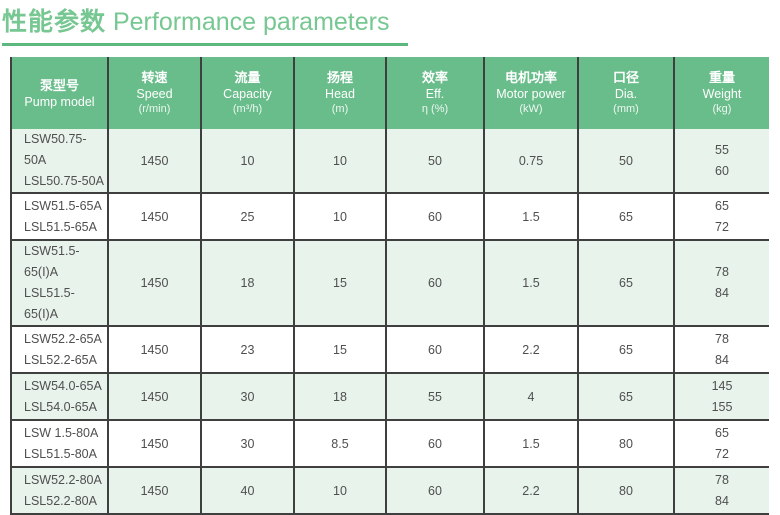 The width and height of the screenshot is (780, 515). What do you see at coordinates (59, 93) in the screenshot?
I see `col-header-pump-model: 泵型号 Pump model` at bounding box center [59, 93].